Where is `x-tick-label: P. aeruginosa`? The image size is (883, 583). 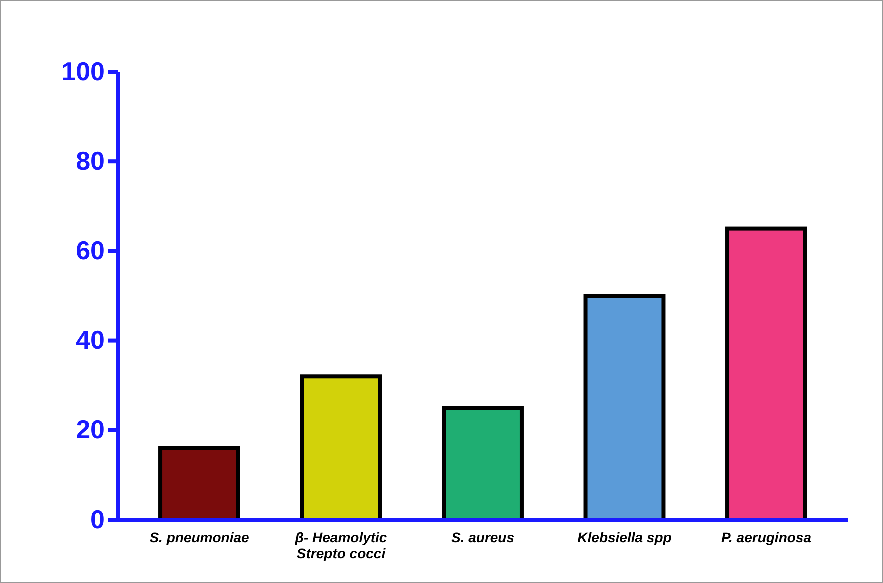 x-tick-label: P. aeruginosa is located at coordinates (766, 538).